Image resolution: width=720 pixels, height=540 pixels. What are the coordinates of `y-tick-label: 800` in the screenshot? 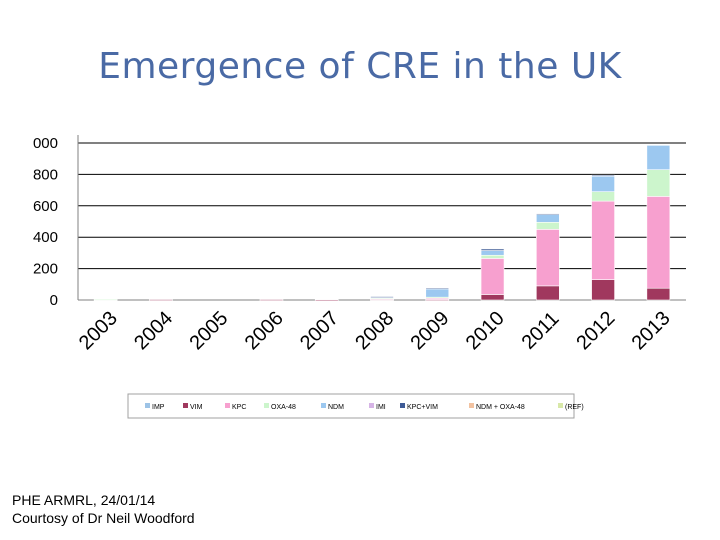 It's located at (45, 174).